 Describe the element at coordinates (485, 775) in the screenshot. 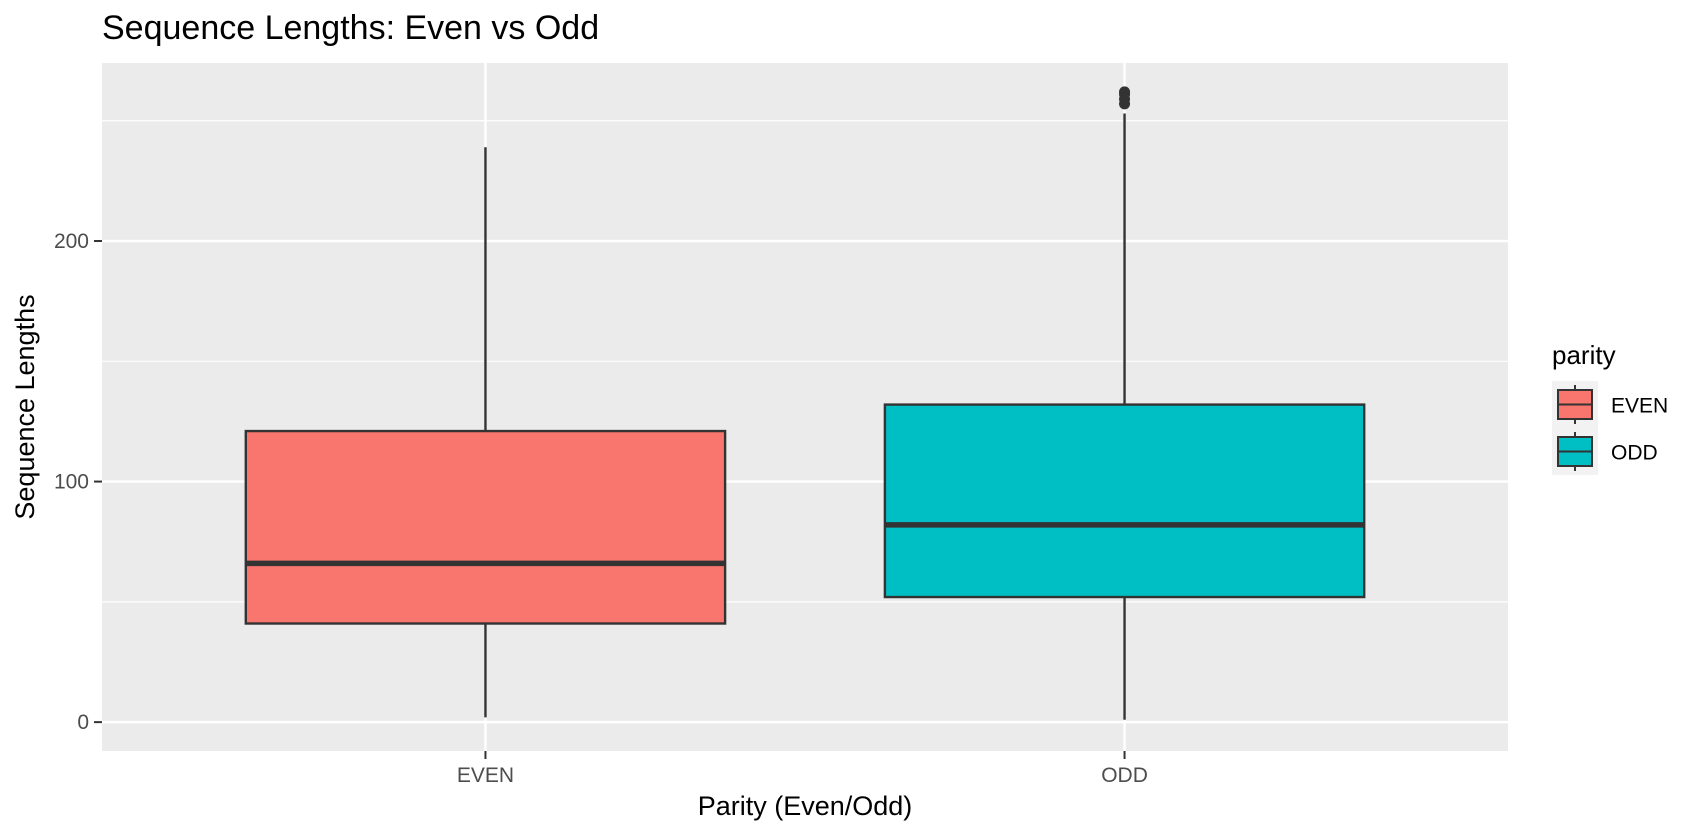

I see `x-tick-label: EVEN` at that location.